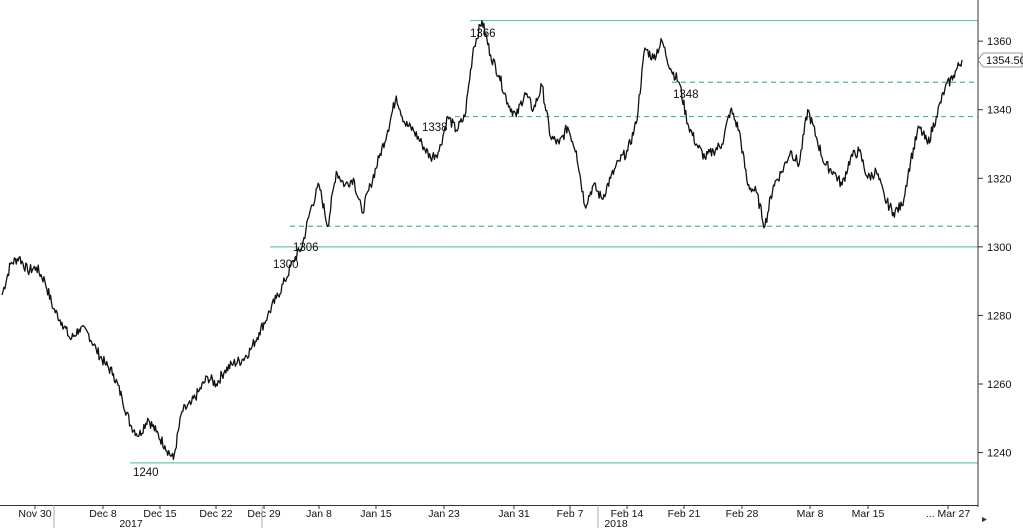  What do you see at coordinates (376, 514) in the screenshot?
I see `x-tick-label: Jan 15` at bounding box center [376, 514].